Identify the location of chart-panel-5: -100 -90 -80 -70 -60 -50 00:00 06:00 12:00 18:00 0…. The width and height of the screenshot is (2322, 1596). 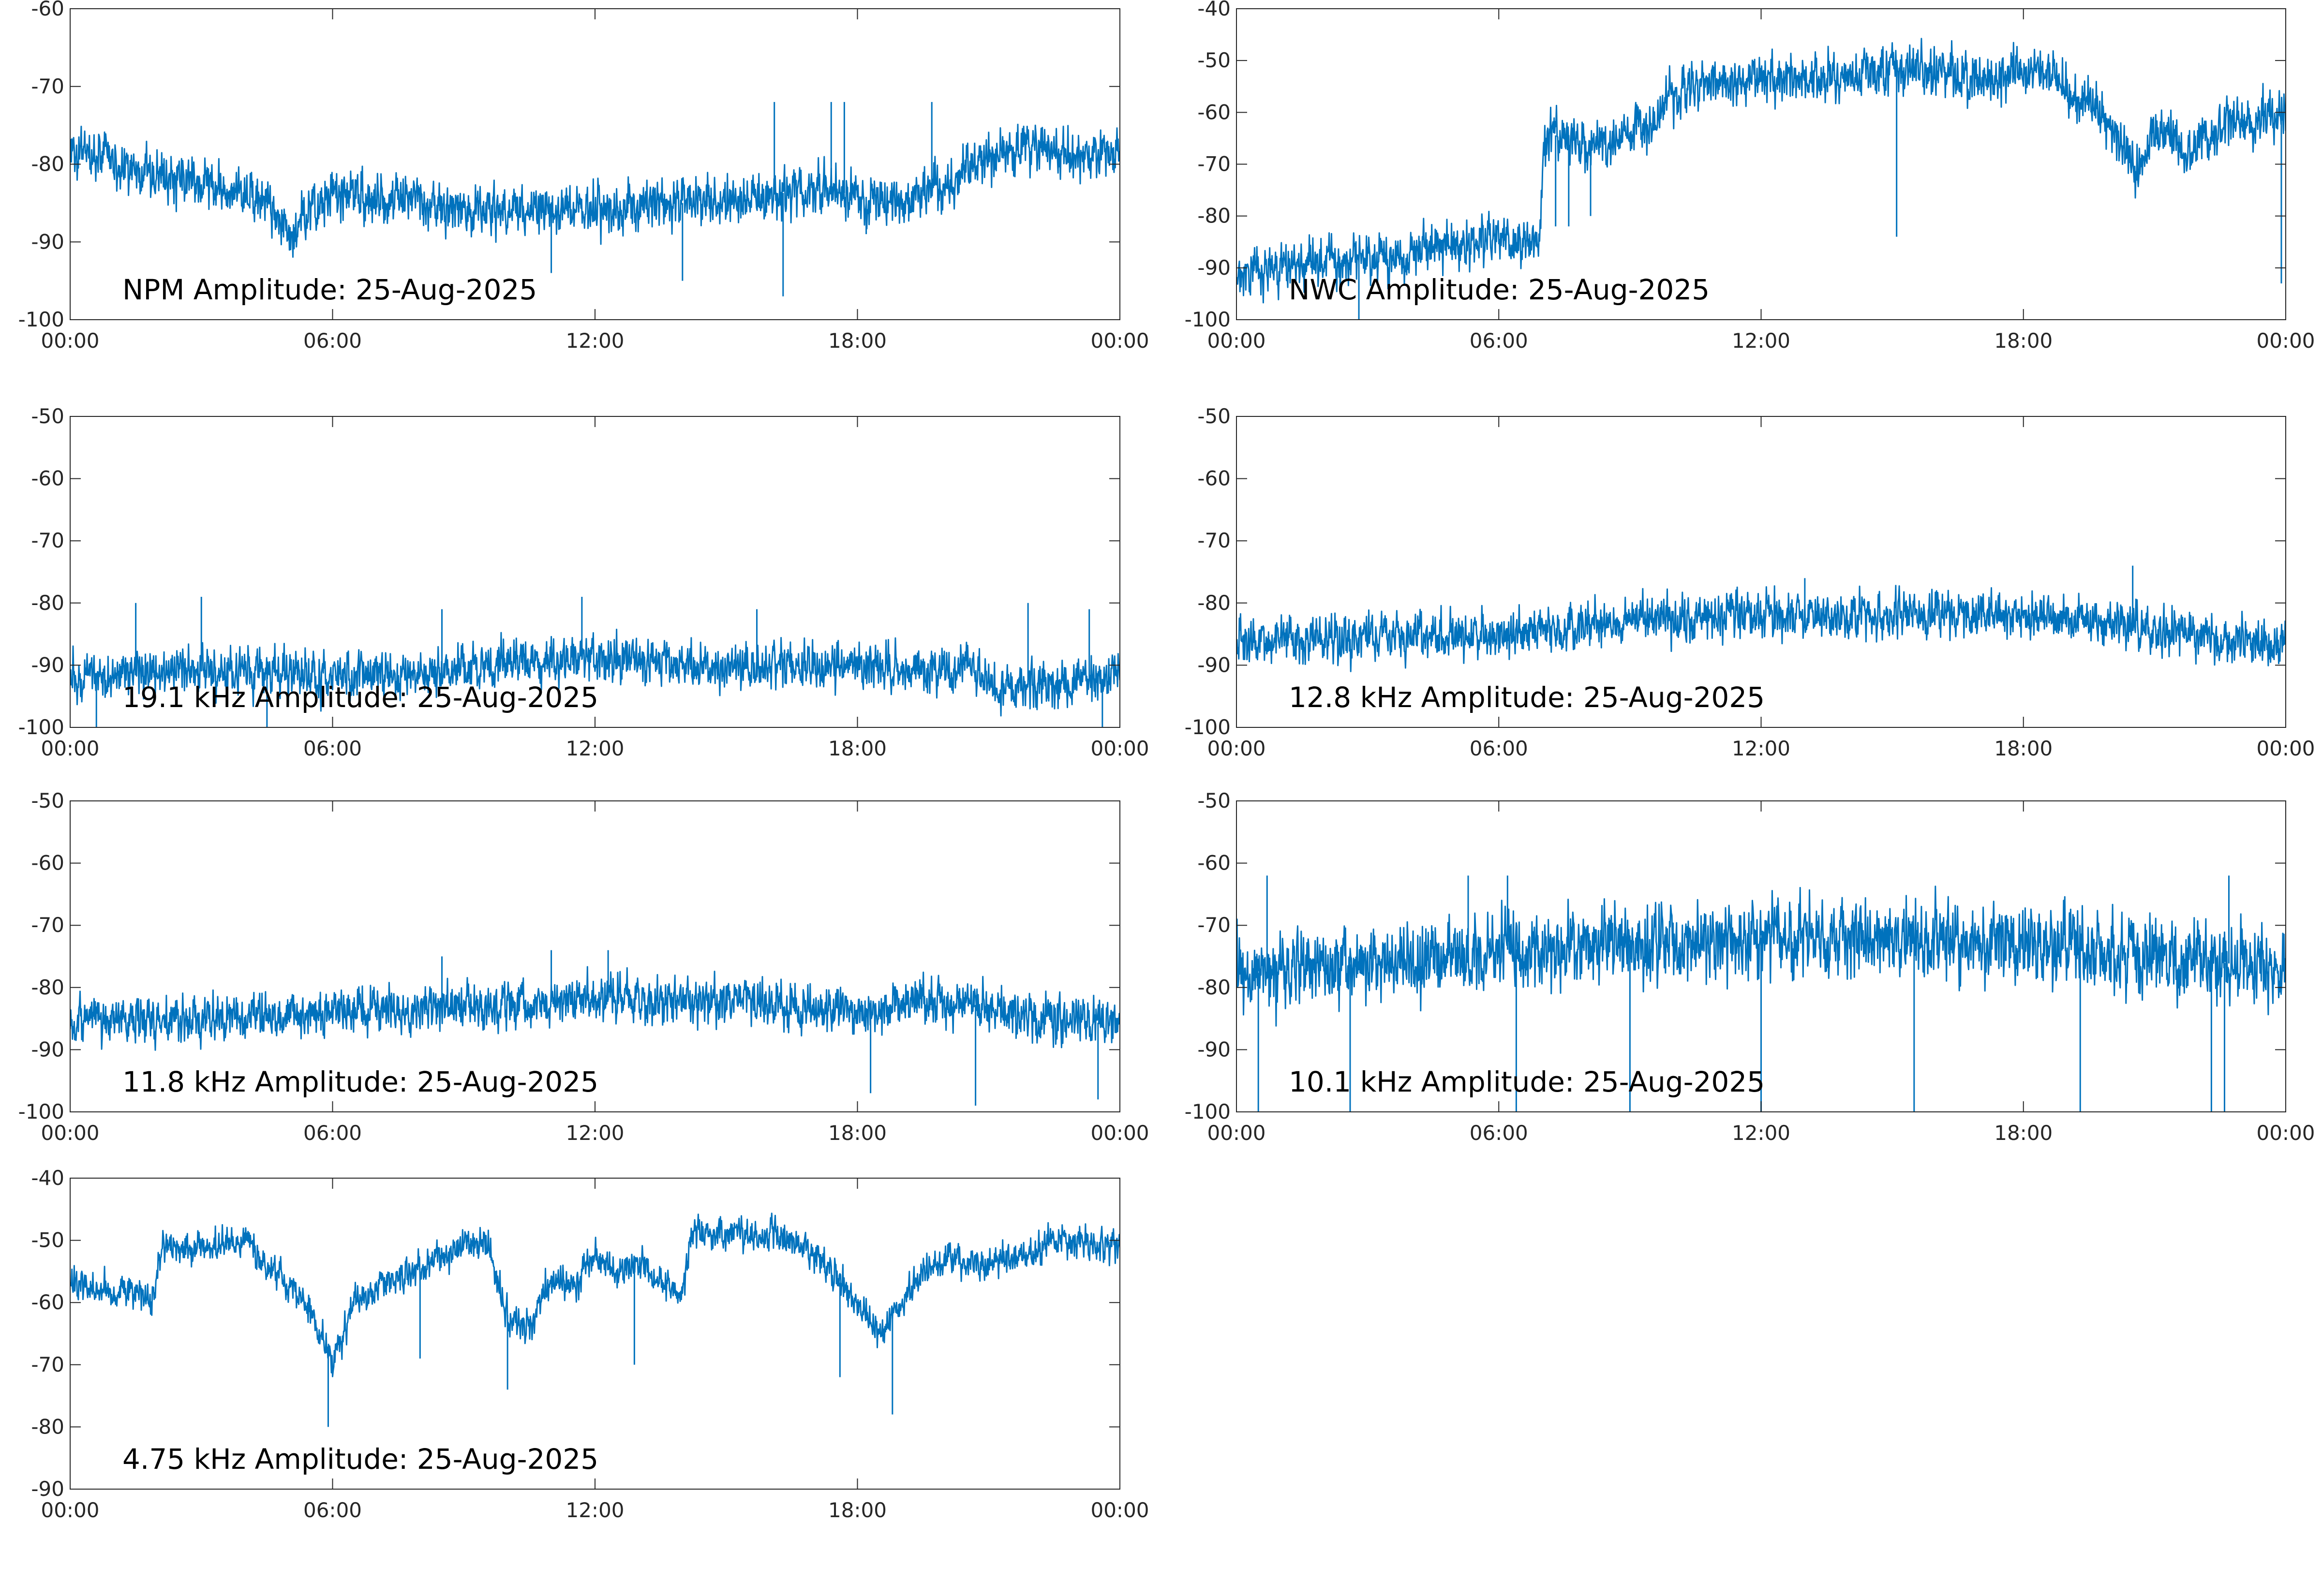
(583, 967).